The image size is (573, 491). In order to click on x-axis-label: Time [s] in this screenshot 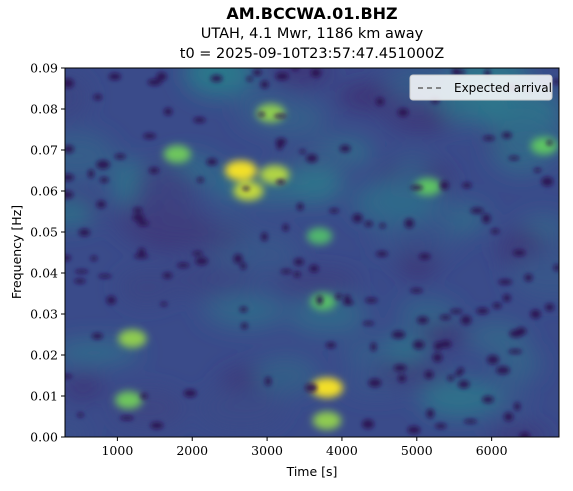, I will do `click(312, 471)`.